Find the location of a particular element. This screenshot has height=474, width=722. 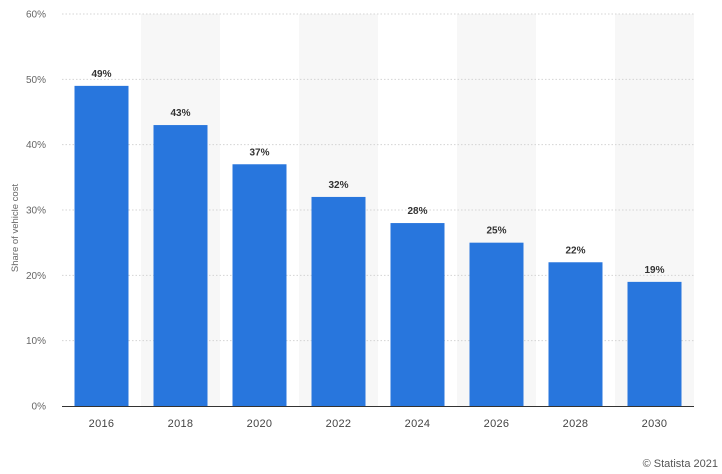

x-tick-label: 2030 is located at coordinates (655, 424).